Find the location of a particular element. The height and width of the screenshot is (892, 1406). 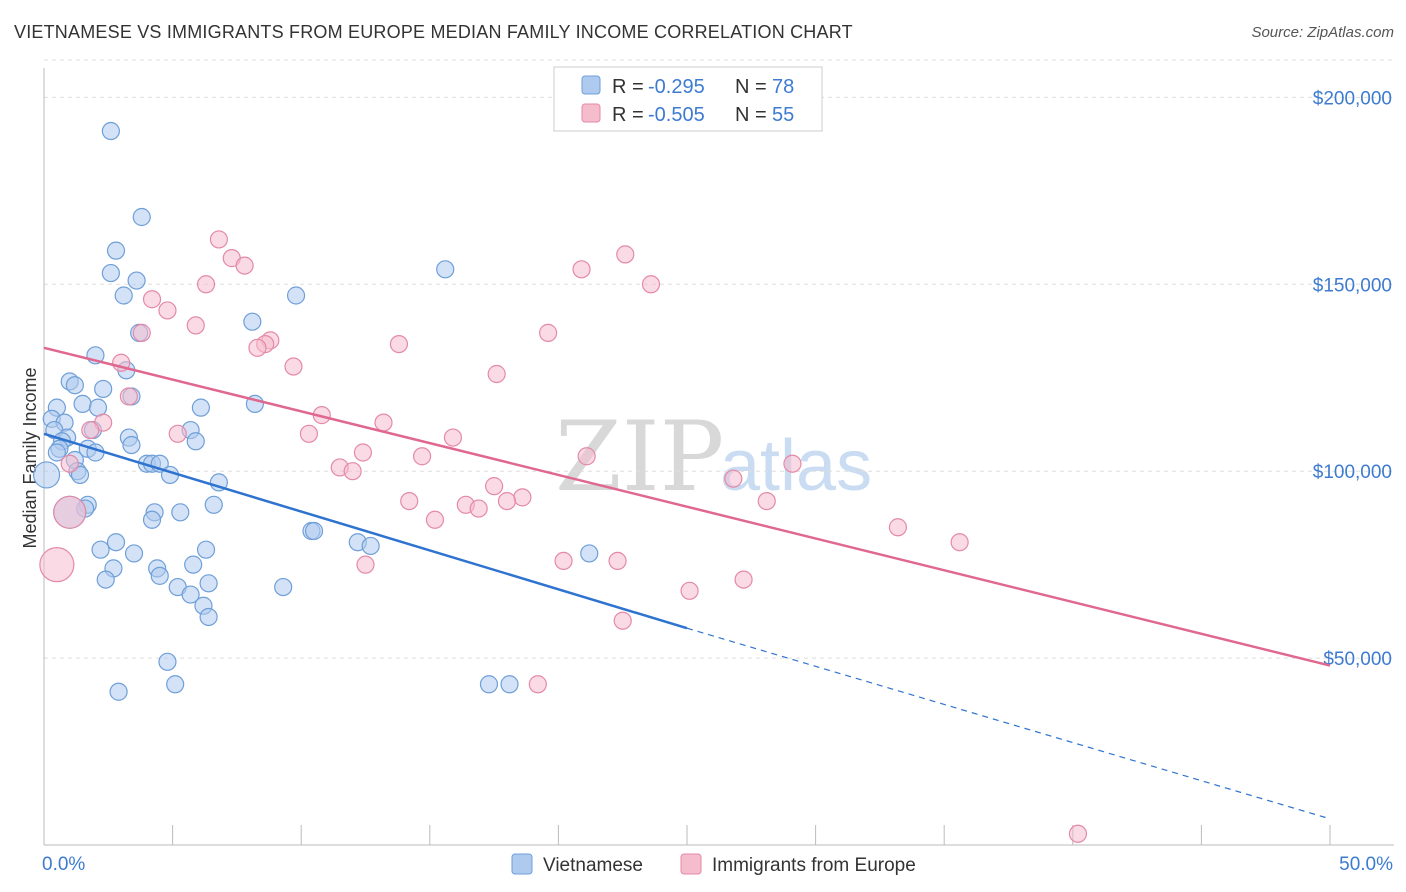

y-tick-label: $150,000 is located at coordinates (1352, 285).